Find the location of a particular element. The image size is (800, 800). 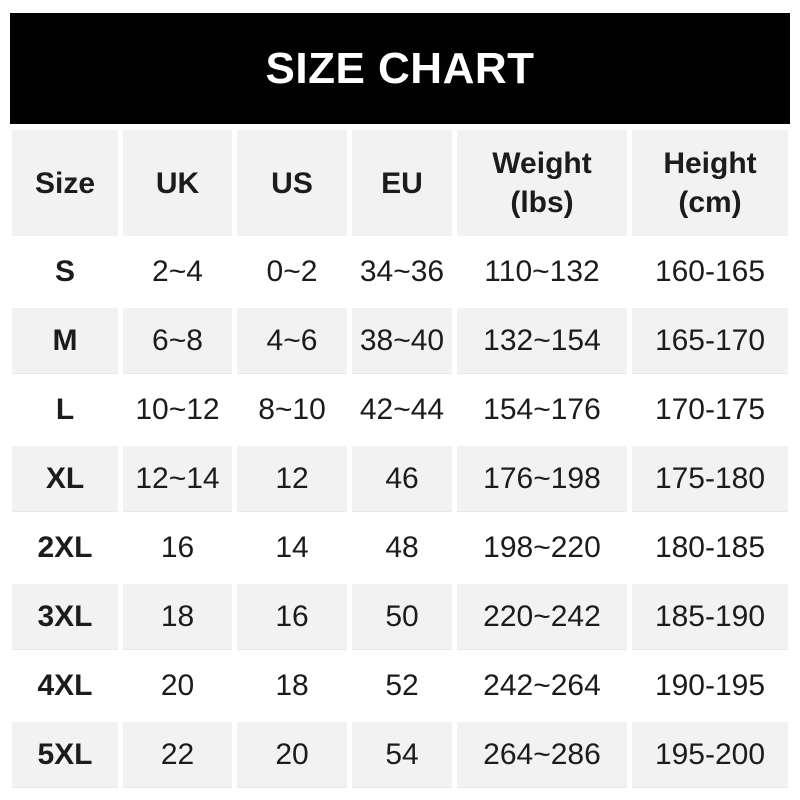

cell-height: 195-200 is located at coordinates (710, 755).